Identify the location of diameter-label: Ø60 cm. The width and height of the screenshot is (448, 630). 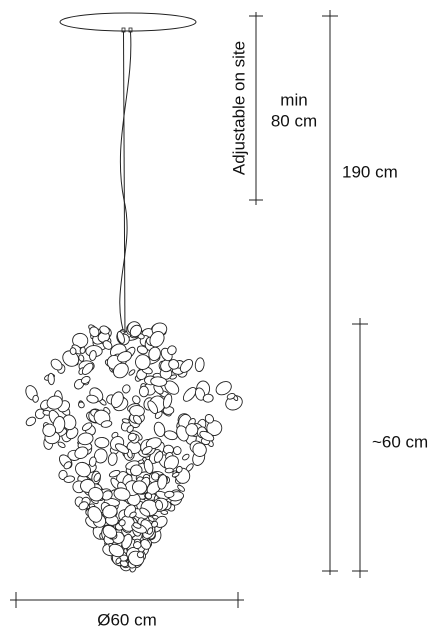
(127, 619).